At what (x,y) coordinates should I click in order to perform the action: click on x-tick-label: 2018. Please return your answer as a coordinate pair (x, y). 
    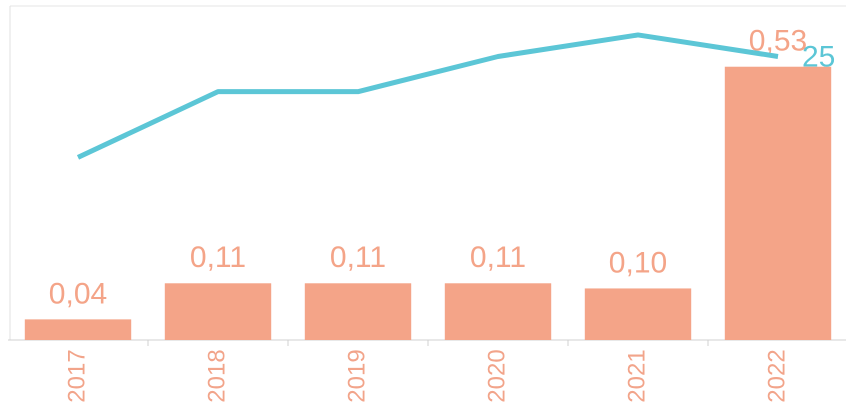
    Looking at the image, I should click on (216, 375).